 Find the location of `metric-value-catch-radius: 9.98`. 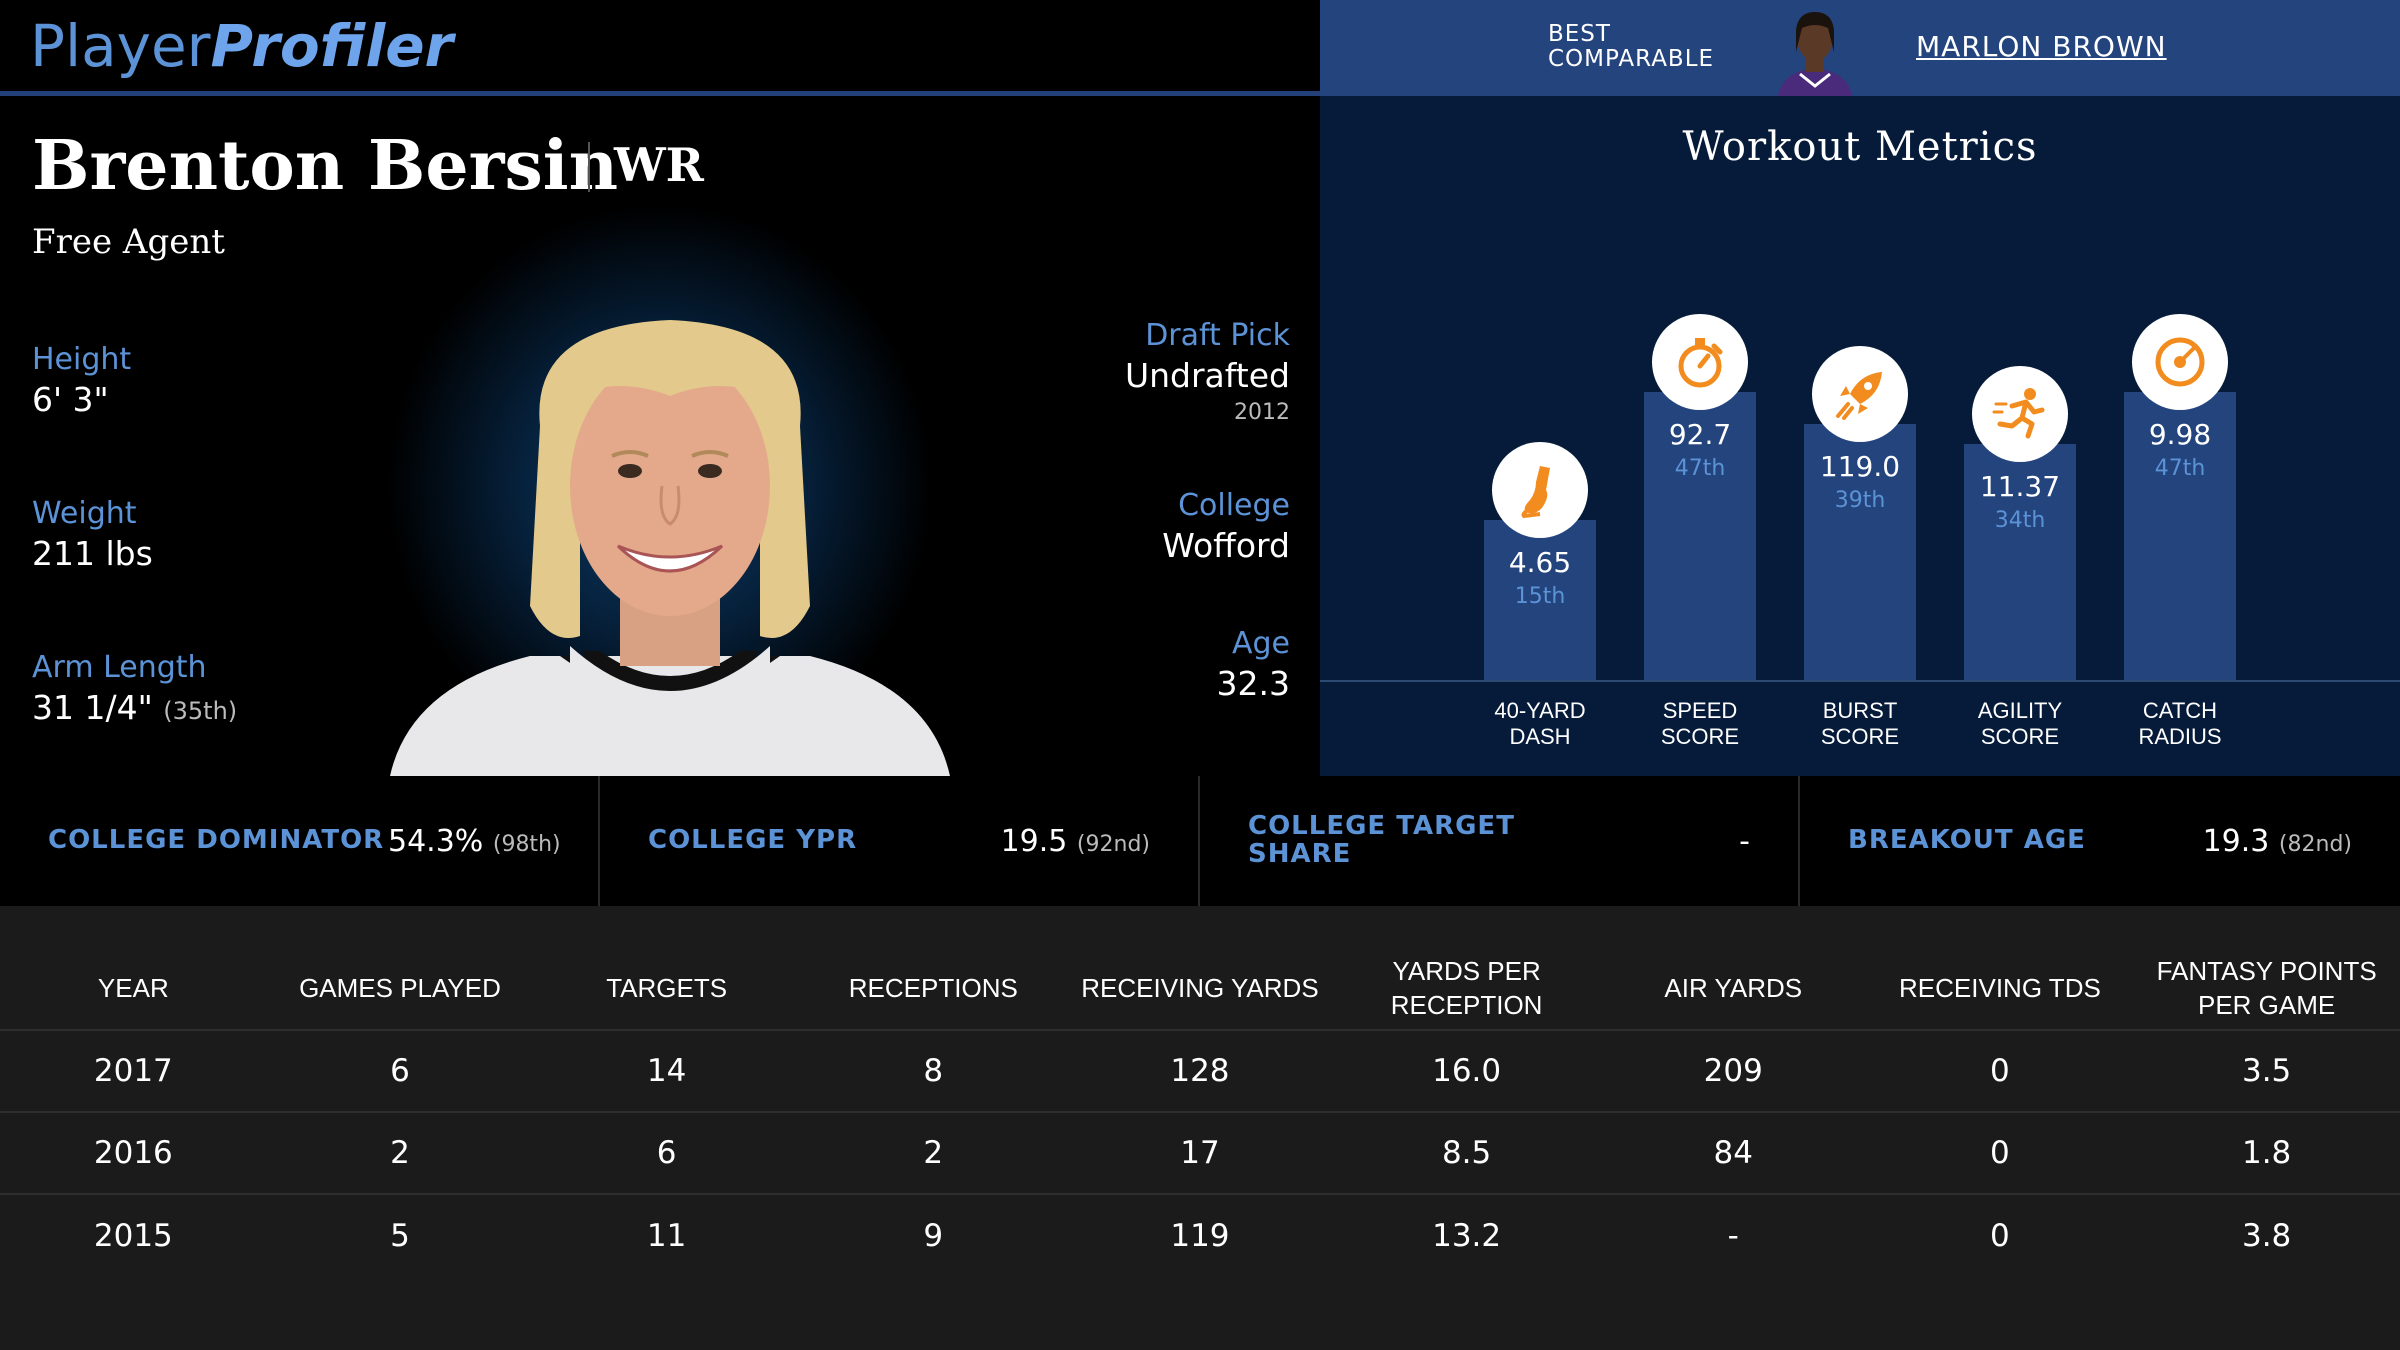

metric-value-catch-radius: 9.98 is located at coordinates (2180, 434).